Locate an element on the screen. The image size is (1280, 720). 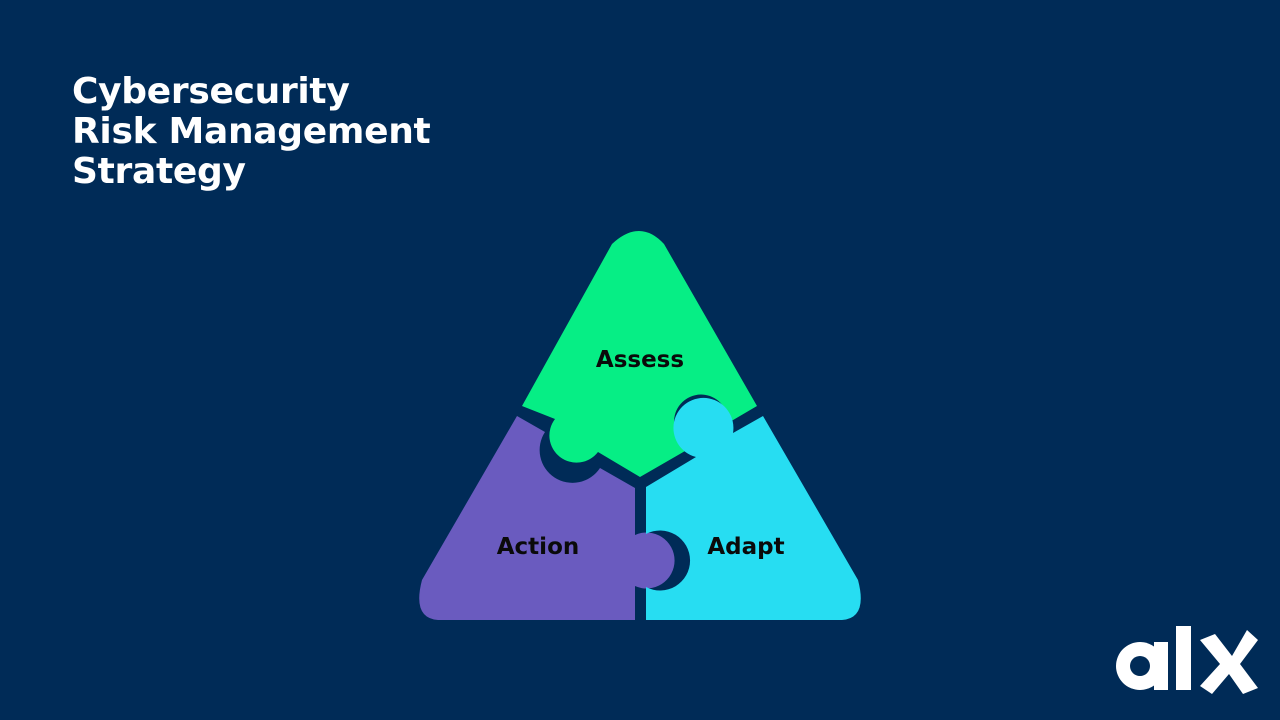
title-line-1: Cybersecurity is located at coordinates (211, 91).